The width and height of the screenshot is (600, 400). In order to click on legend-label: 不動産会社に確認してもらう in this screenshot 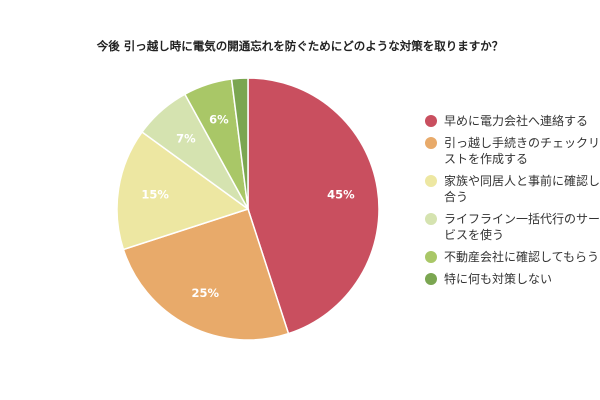, I will do `click(522, 257)`.